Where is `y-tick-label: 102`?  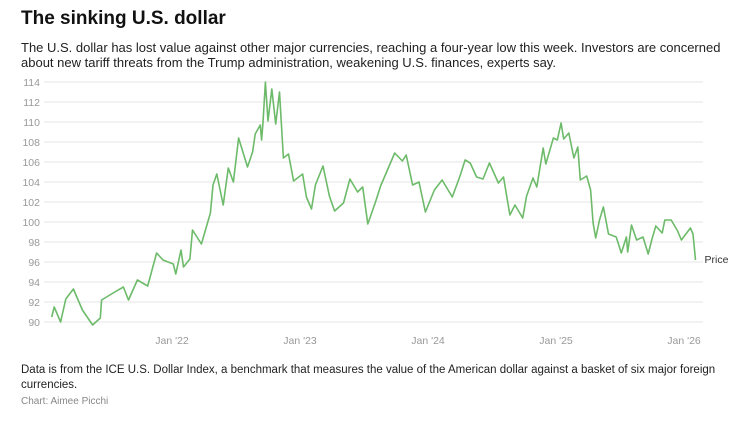
y-tick-label: 102 is located at coordinates (31, 203).